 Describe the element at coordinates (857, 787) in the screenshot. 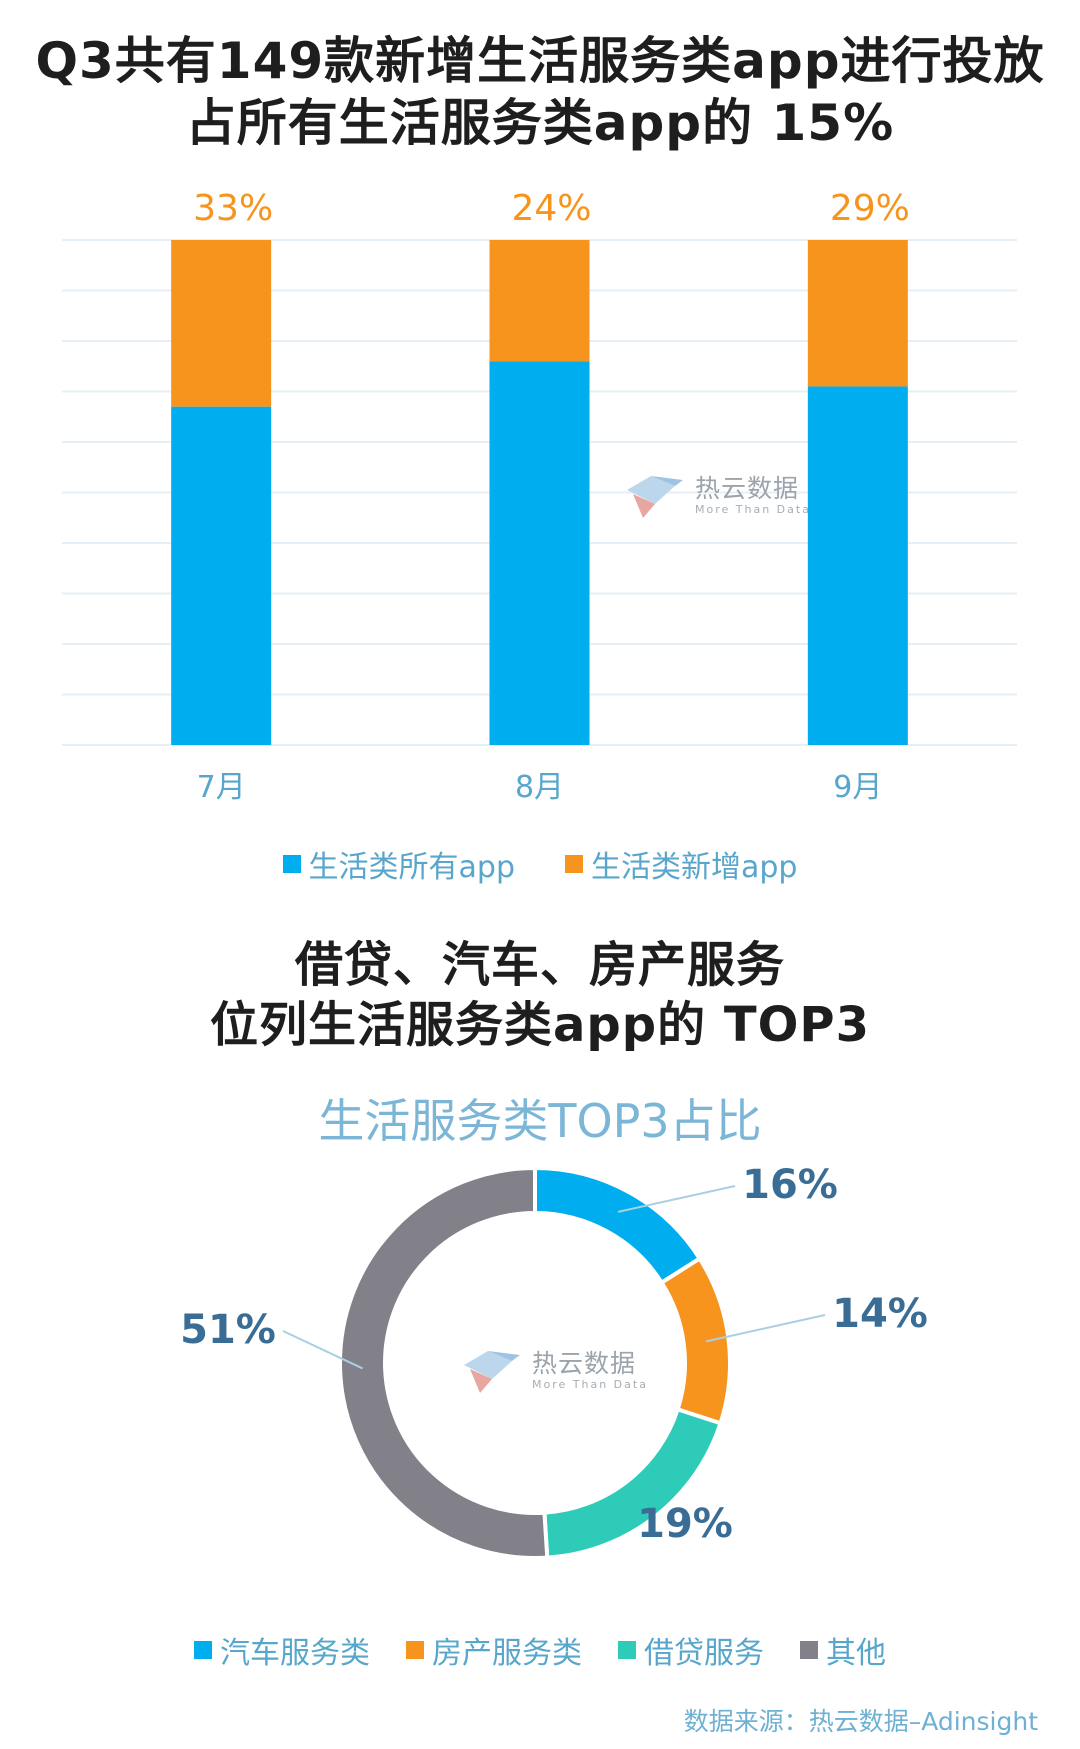

I see `x-tick-label: 9月` at that location.